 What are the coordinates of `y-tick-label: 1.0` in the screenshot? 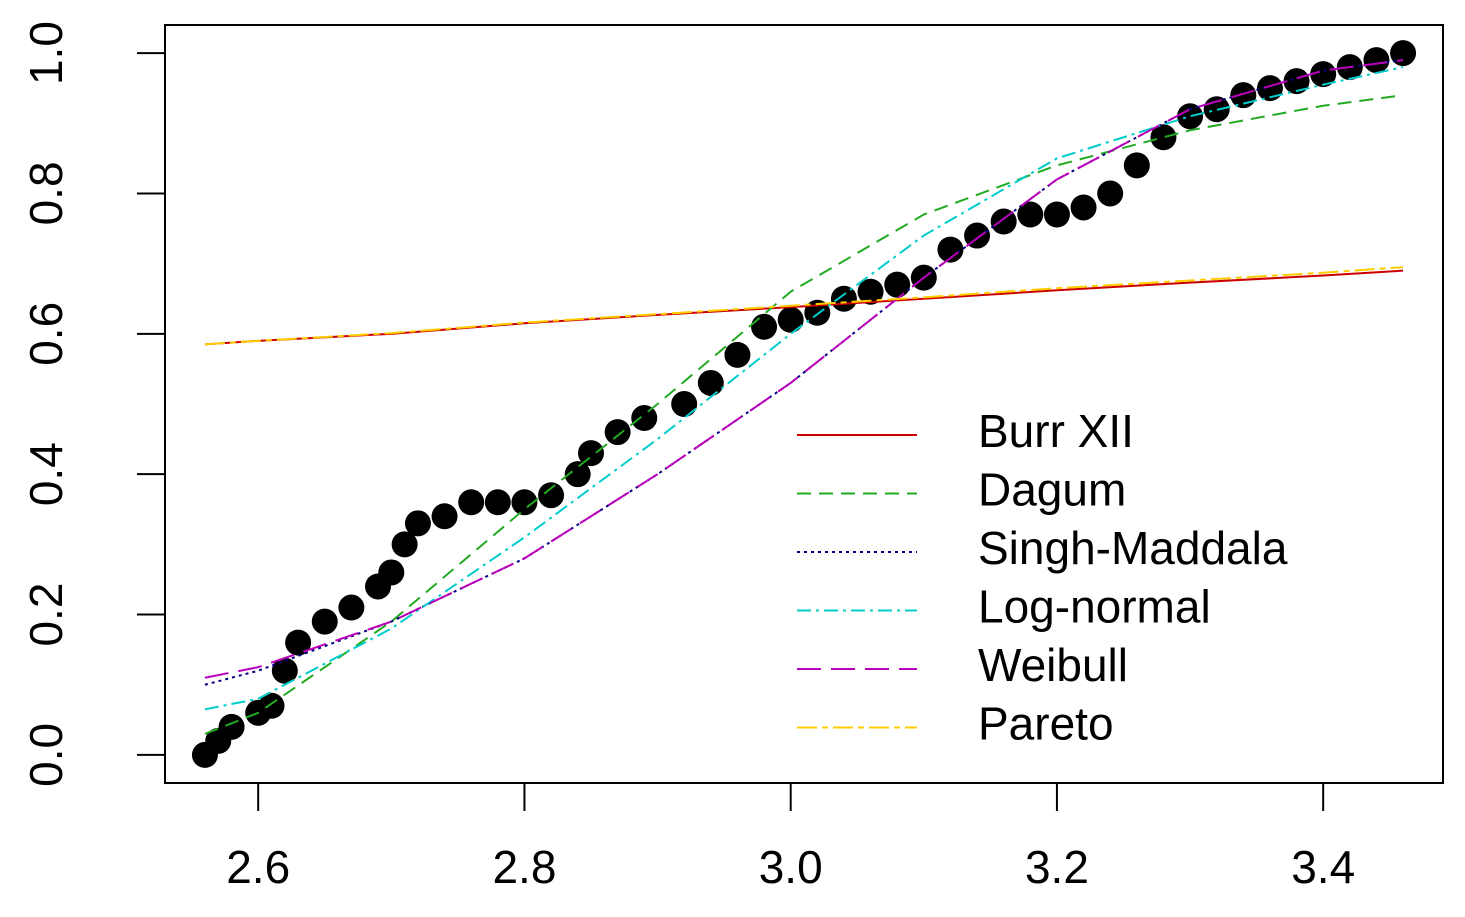 It's located at (46, 53).